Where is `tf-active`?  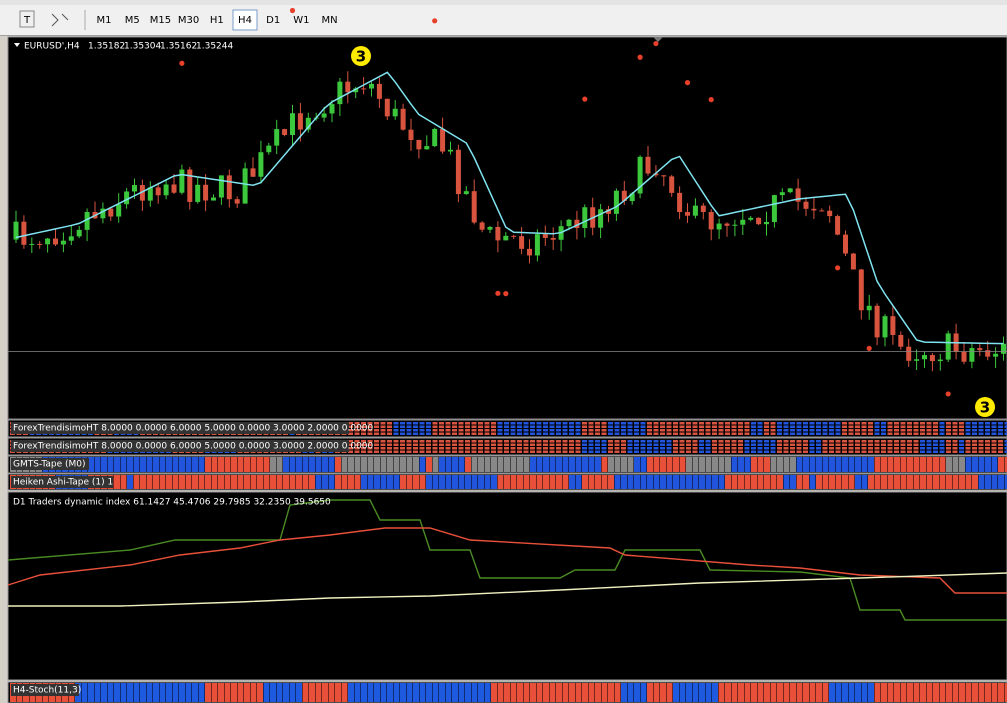
tf-active is located at coordinates (245, 20).